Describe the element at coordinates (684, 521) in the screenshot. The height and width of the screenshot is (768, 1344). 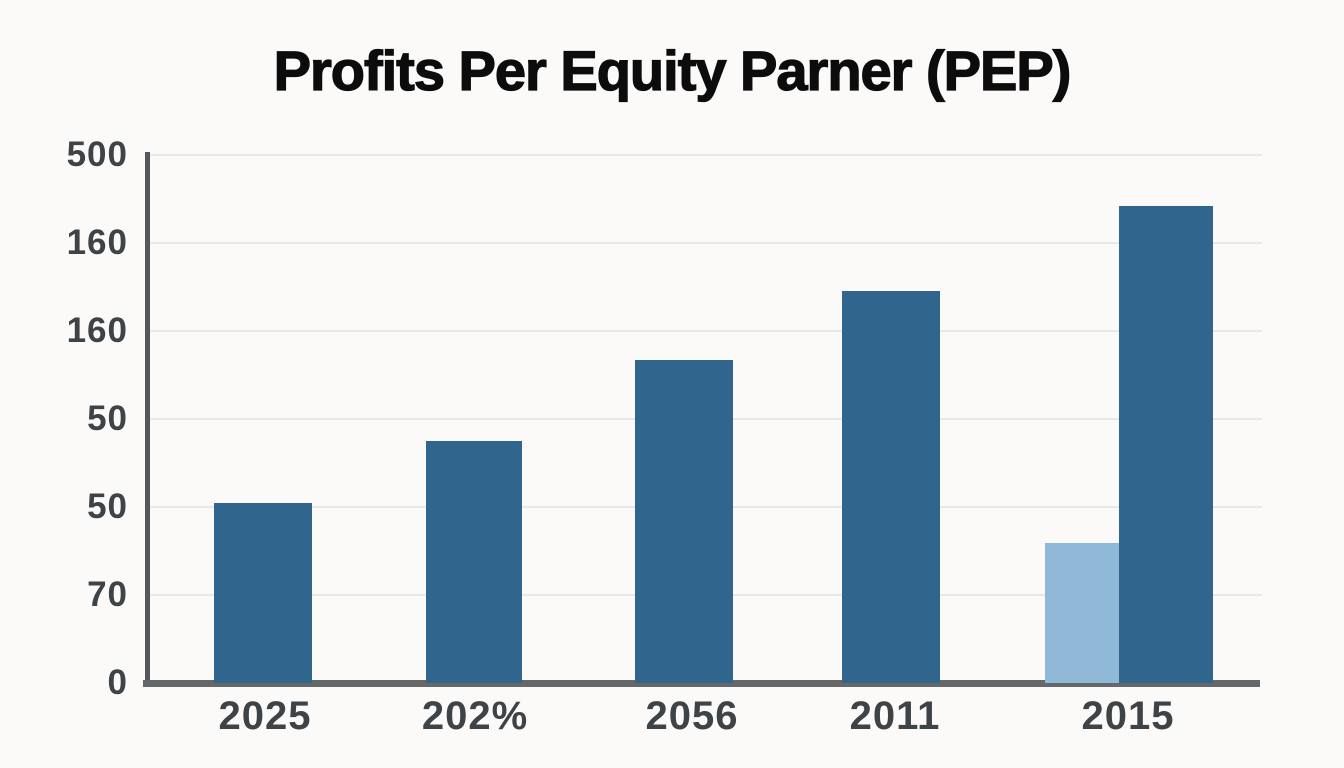
I see `bar-2056` at that location.